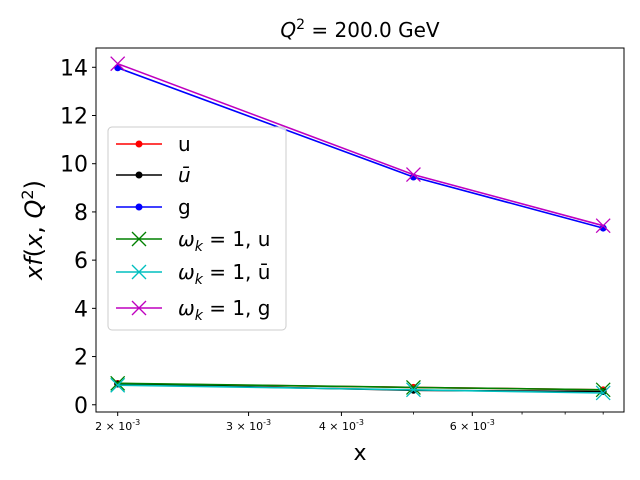  I want to click on series-line-ubar, so click(360, 388).